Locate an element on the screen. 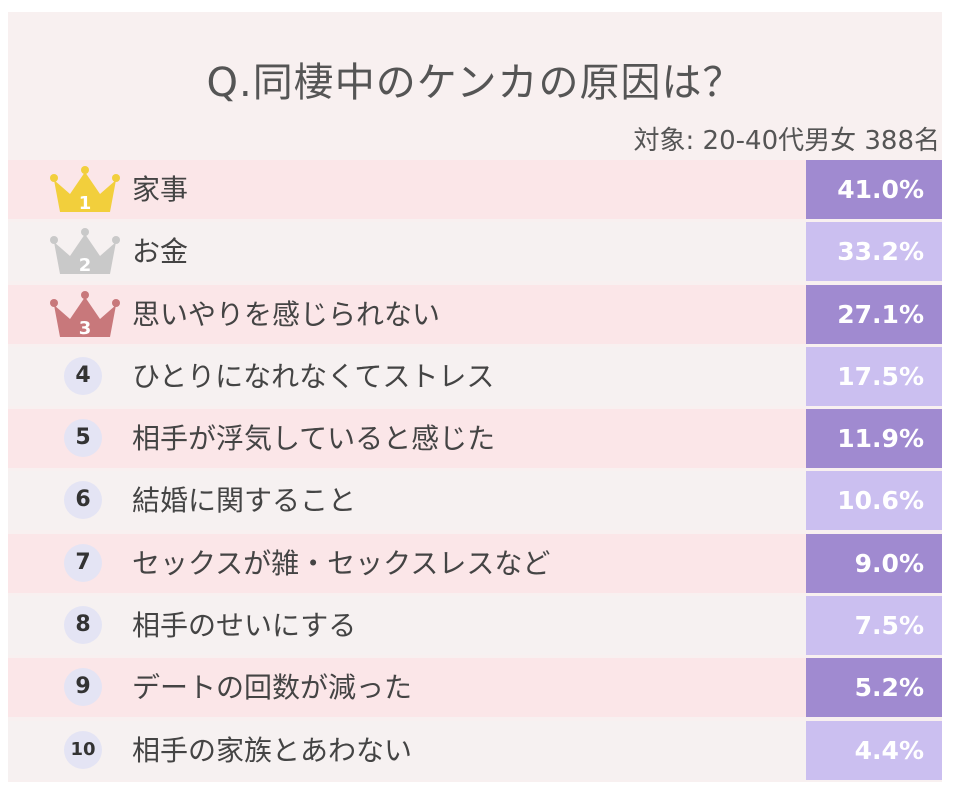 This screenshot has height=800, width=959. rank-number: 3 is located at coordinates (85, 328).